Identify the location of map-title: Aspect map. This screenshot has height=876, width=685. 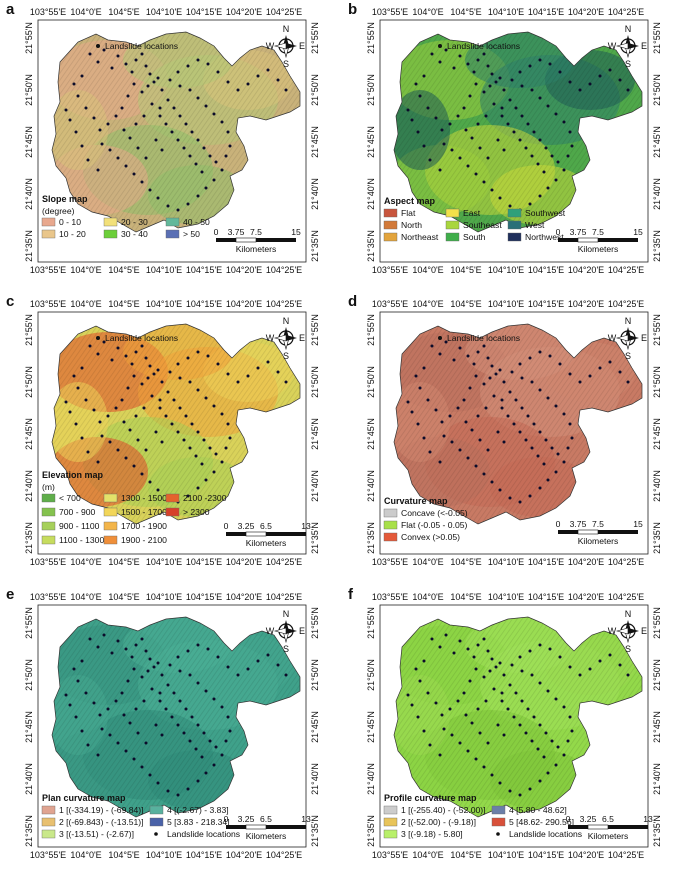
(410, 201).